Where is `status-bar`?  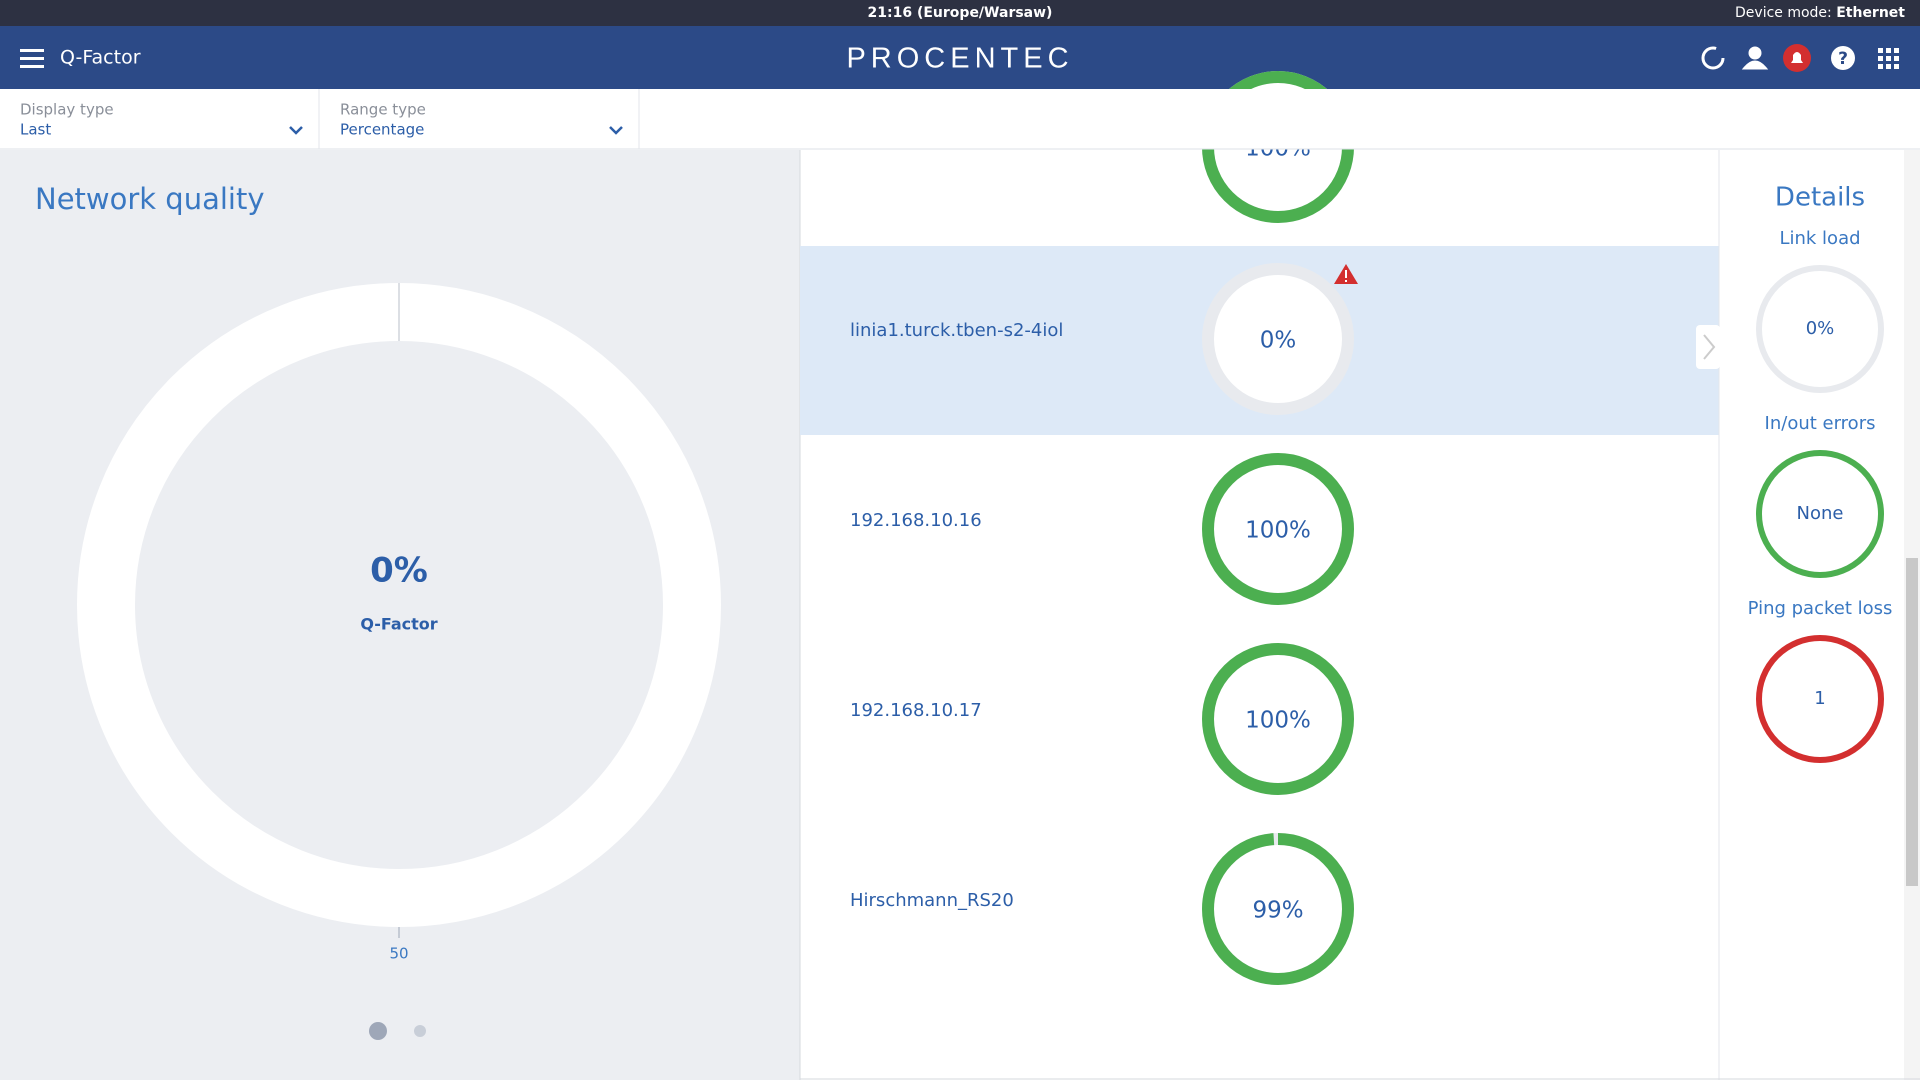 status-bar is located at coordinates (960, 13).